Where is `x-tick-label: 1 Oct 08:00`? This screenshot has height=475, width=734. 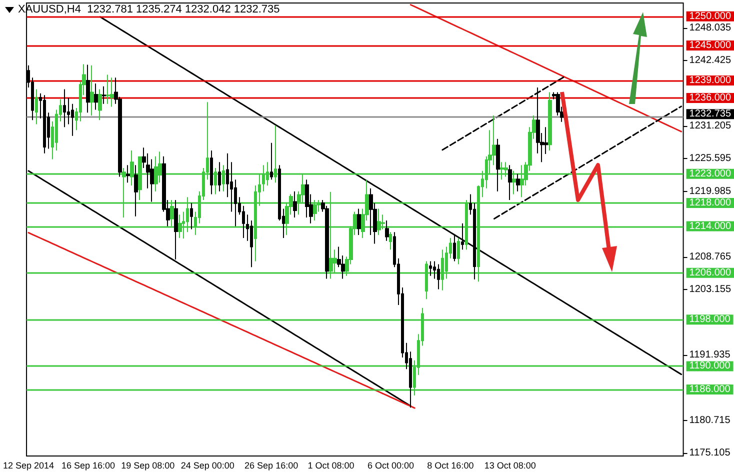
x-tick-label: 1 Oct 08:00 is located at coordinates (331, 465).